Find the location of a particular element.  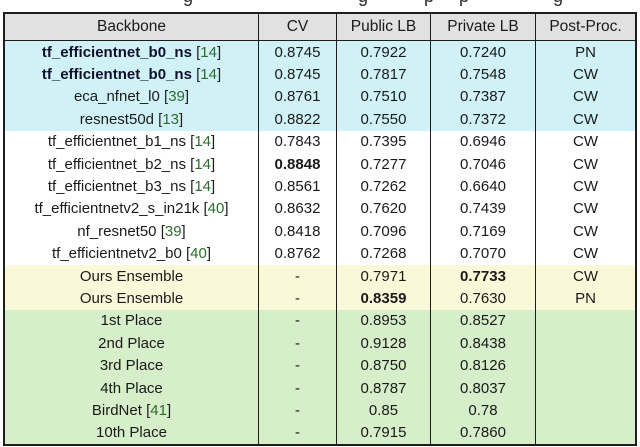

private-lb-cell: 0.7630 is located at coordinates (482, 298).